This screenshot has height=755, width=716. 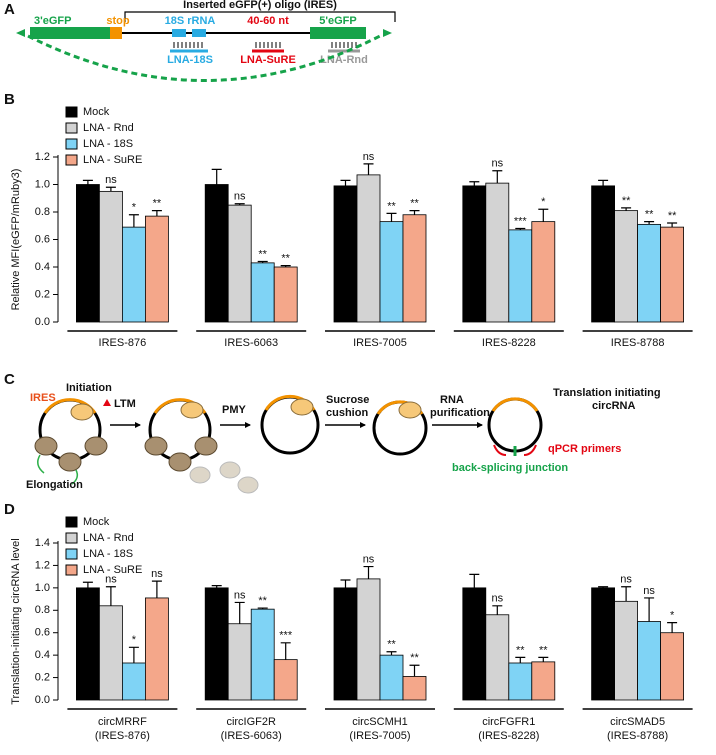 What do you see at coordinates (89, 388) in the screenshot?
I see `label: Initiation` at bounding box center [89, 388].